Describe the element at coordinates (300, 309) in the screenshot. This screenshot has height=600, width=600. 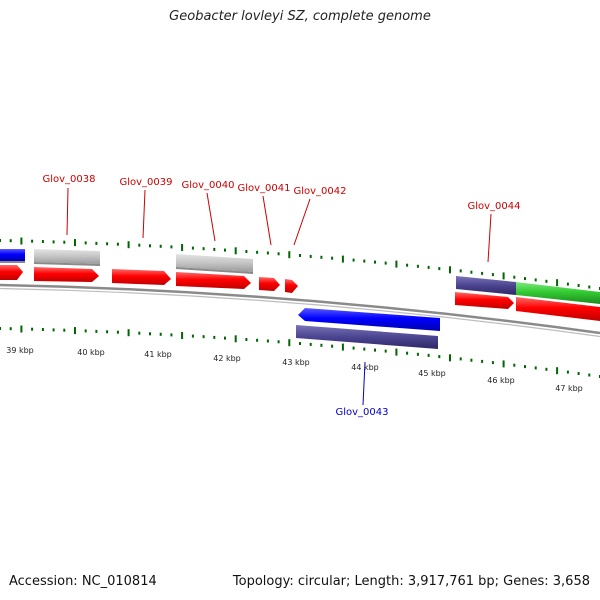
I see `backbone-upper` at that location.